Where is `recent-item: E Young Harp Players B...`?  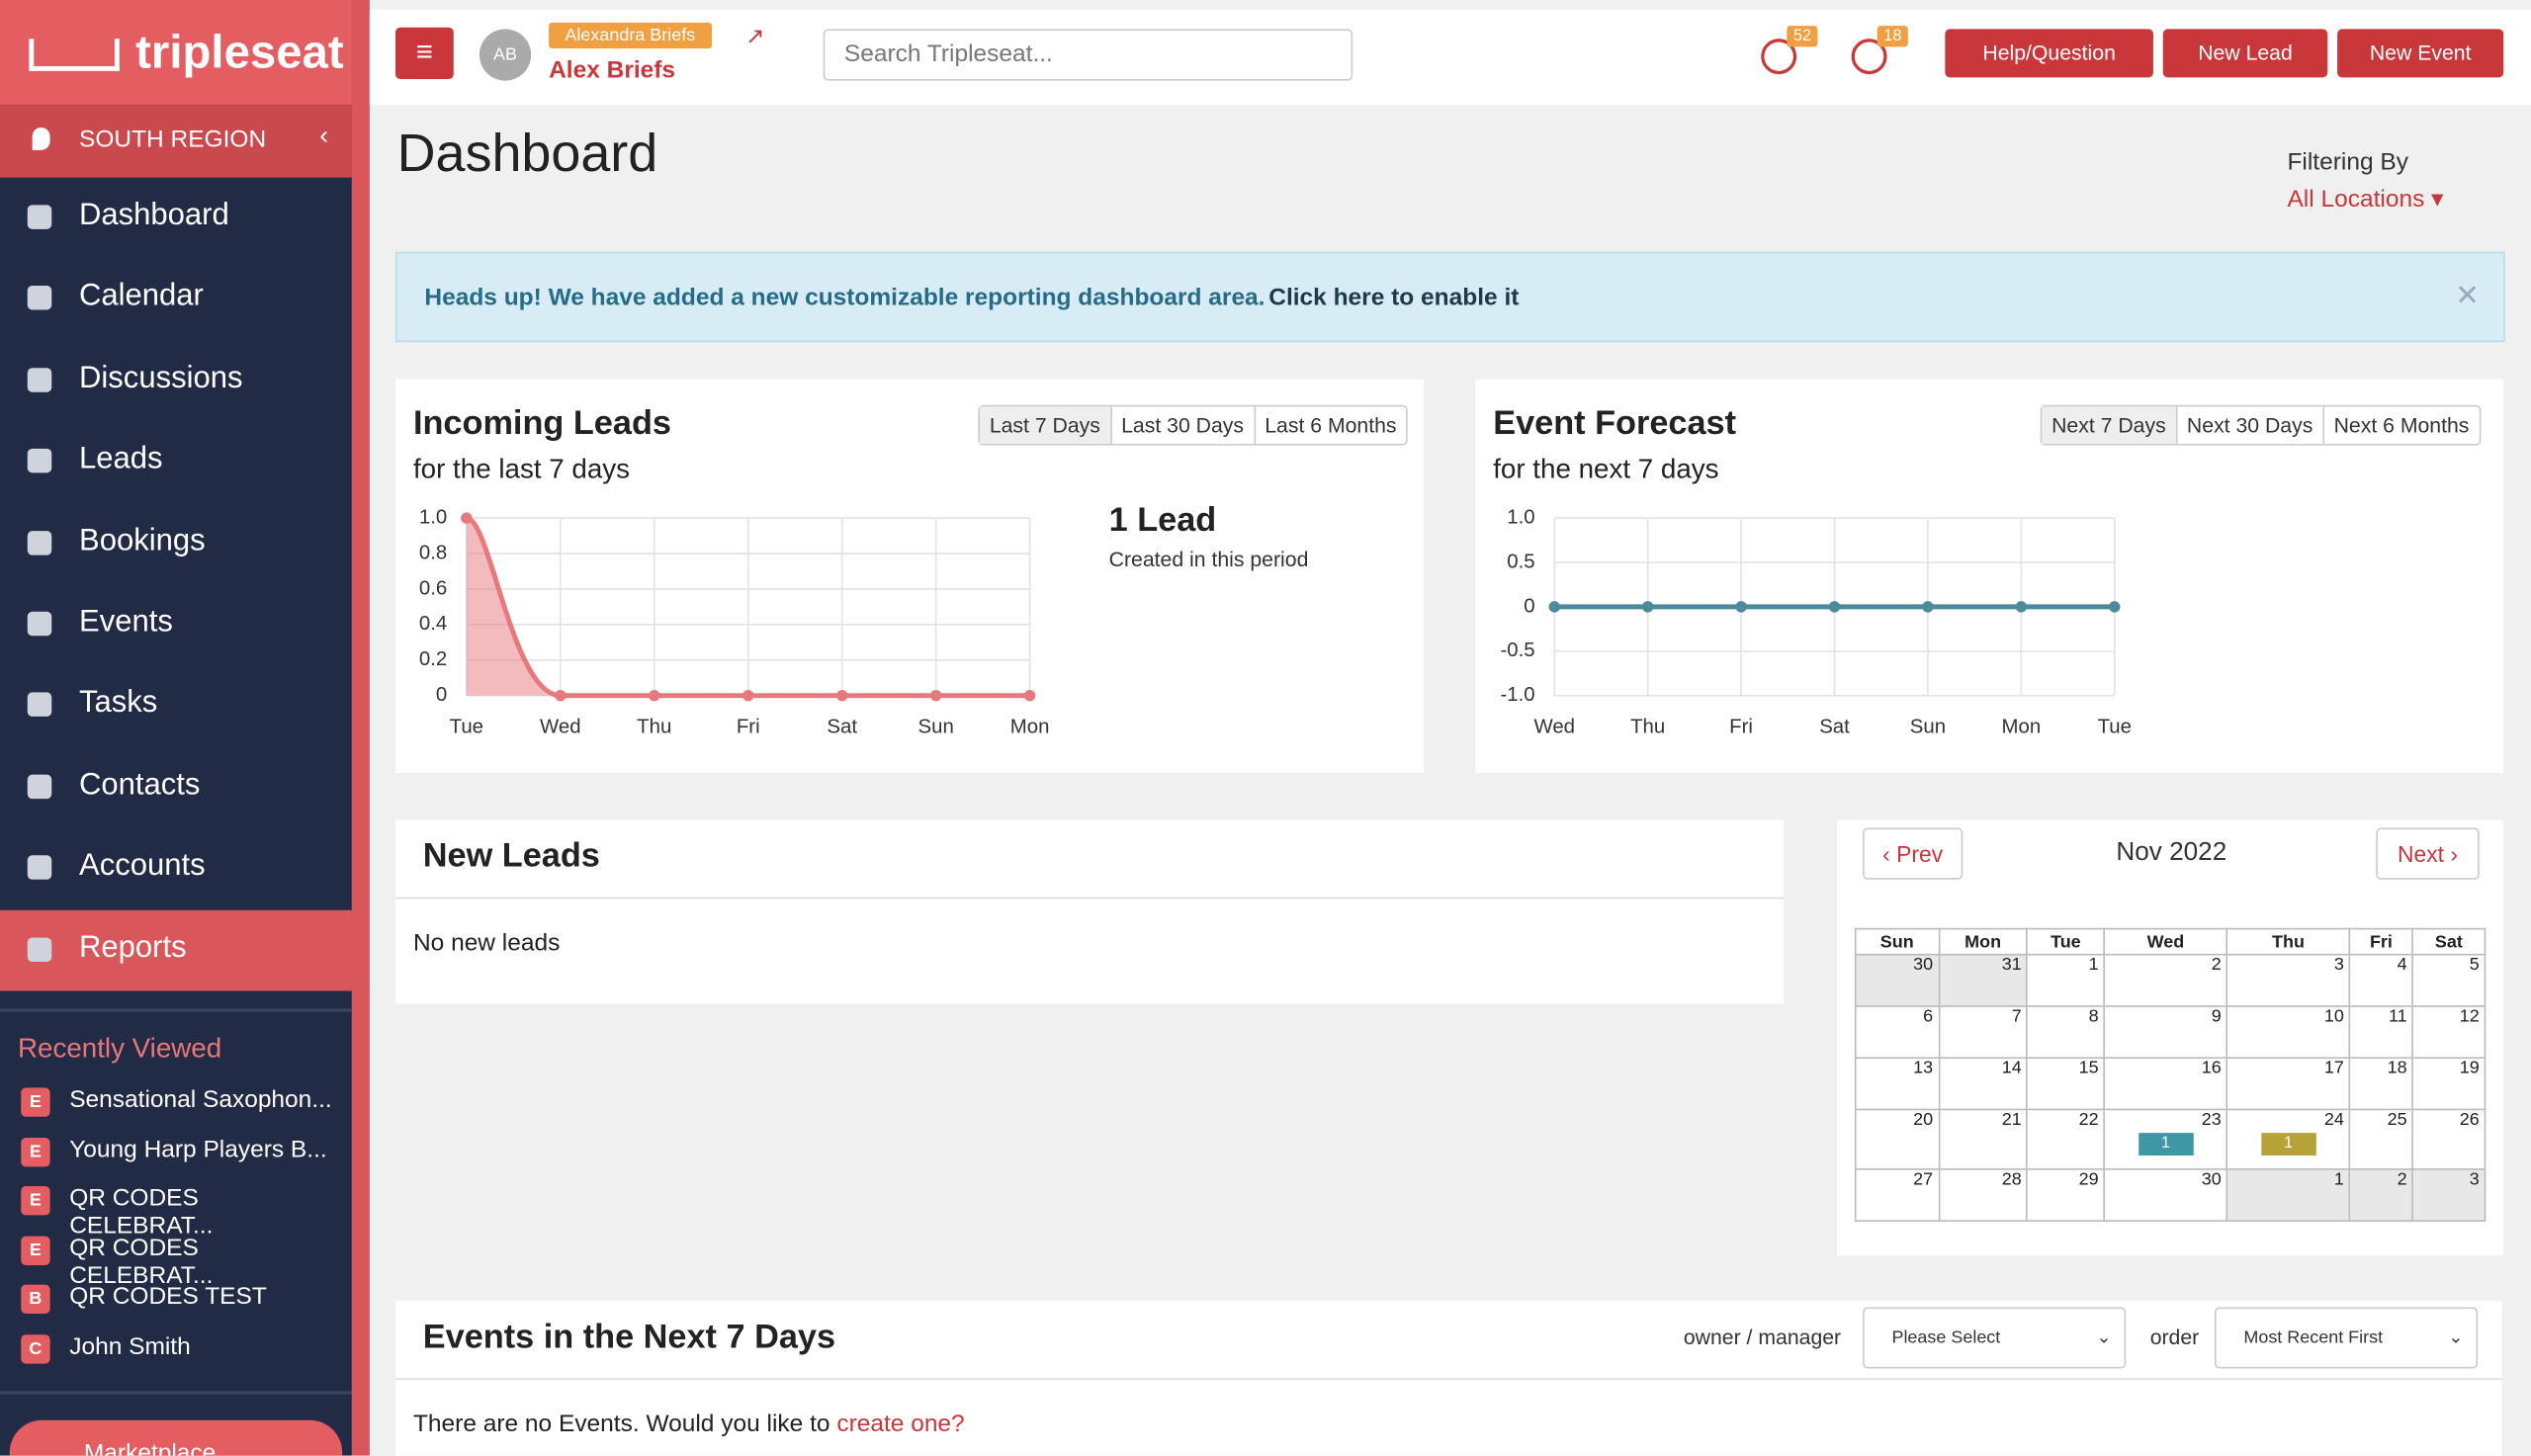
recent-item: E Young Harp Players B... is located at coordinates (183, 1151).